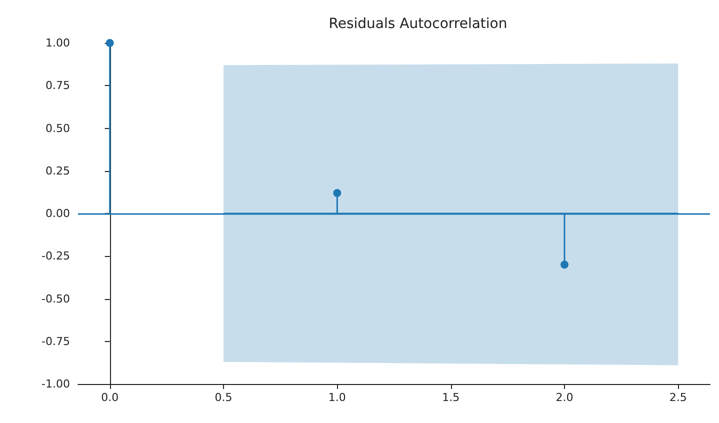 The image size is (719, 423). I want to click on y-tick-label: 0.75, so click(58, 85).